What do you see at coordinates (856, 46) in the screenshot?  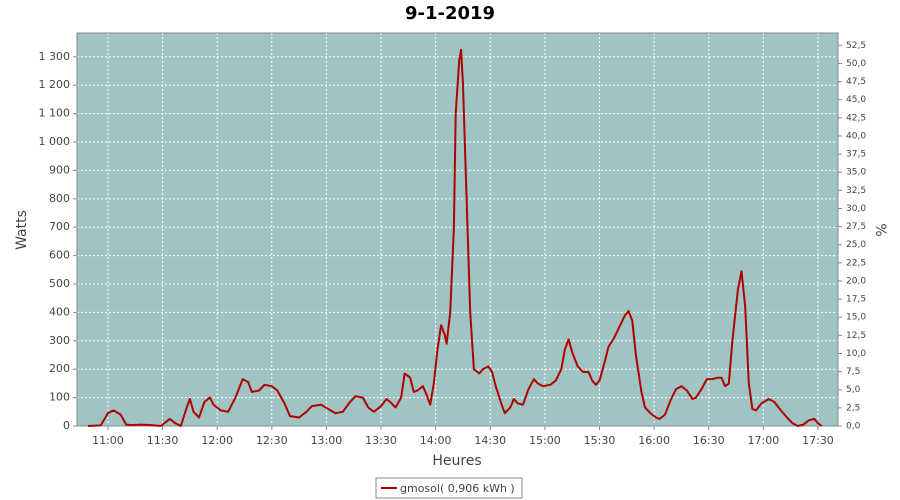 I see `y2-tick-label: 52,5` at bounding box center [856, 46].